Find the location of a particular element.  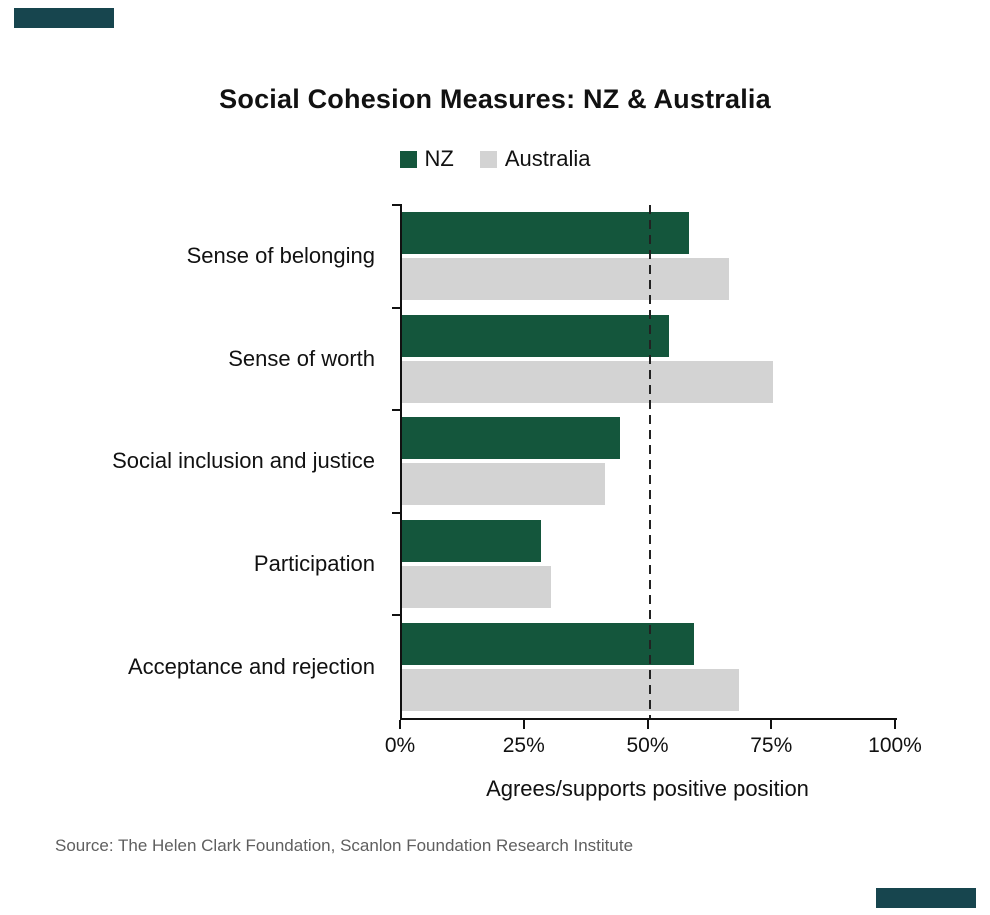

accent-bar-bottom-right is located at coordinates (926, 898).